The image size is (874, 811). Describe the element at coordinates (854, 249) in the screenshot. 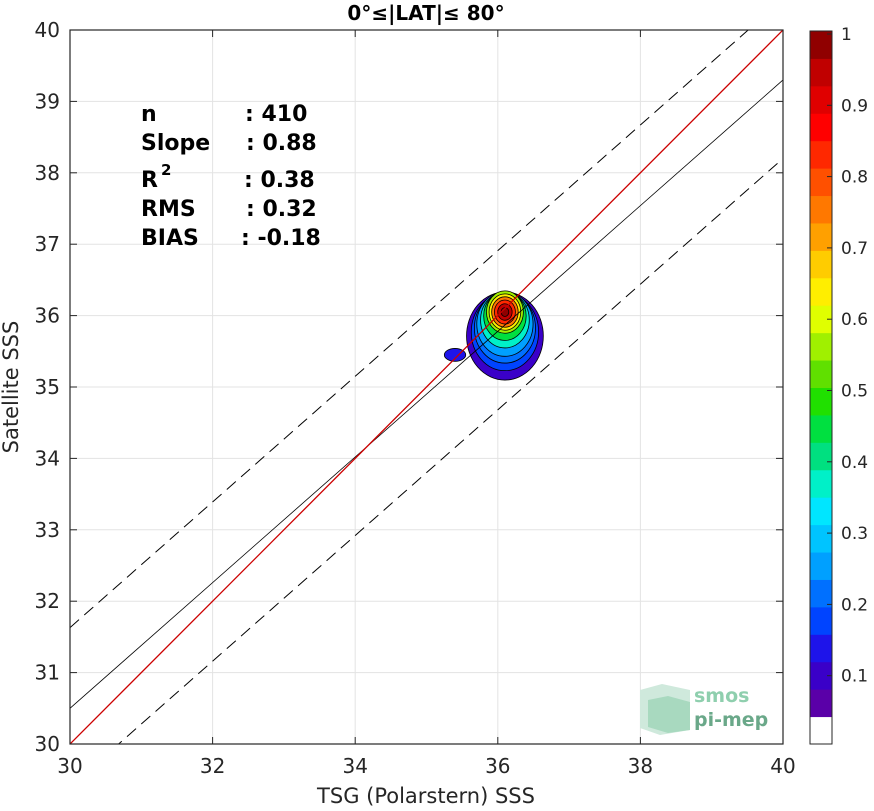

I see `colorbar-tick-label: 0.7` at that location.